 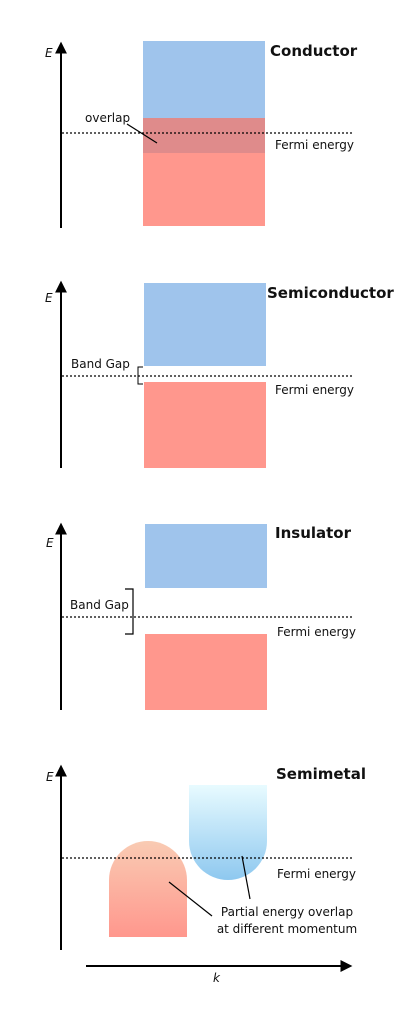 I want to click on semiconductor-conduction-band, so click(x=205, y=324).